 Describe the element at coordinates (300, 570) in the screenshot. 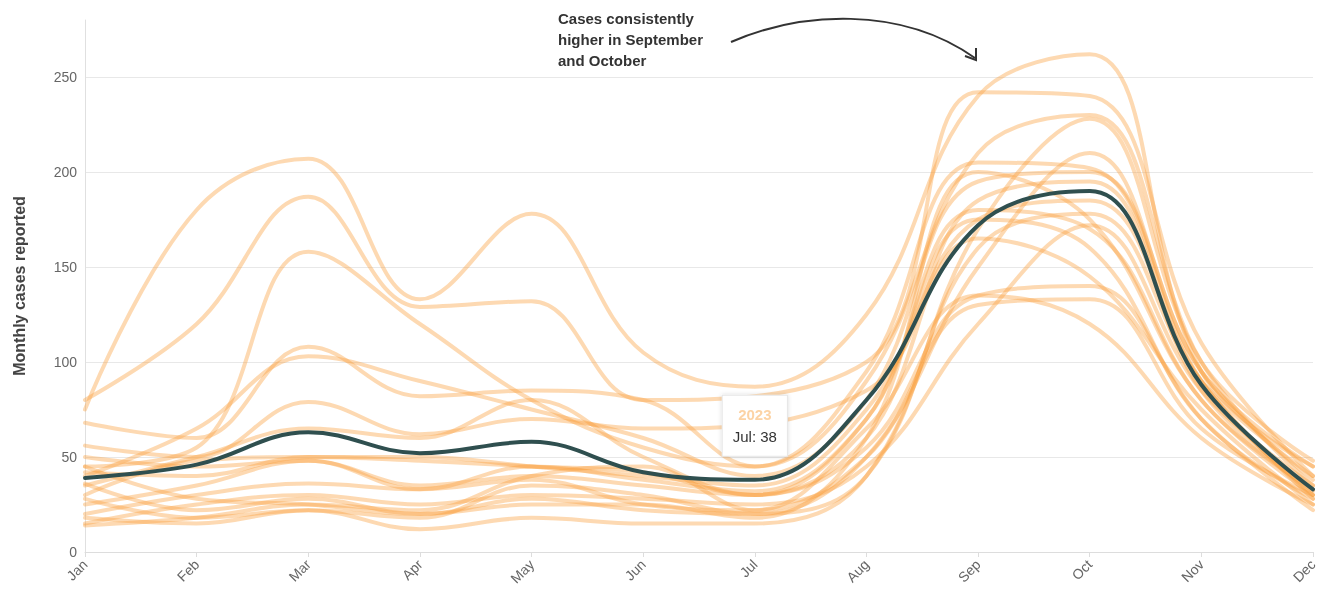

I see `x-tick-label: Mar` at that location.